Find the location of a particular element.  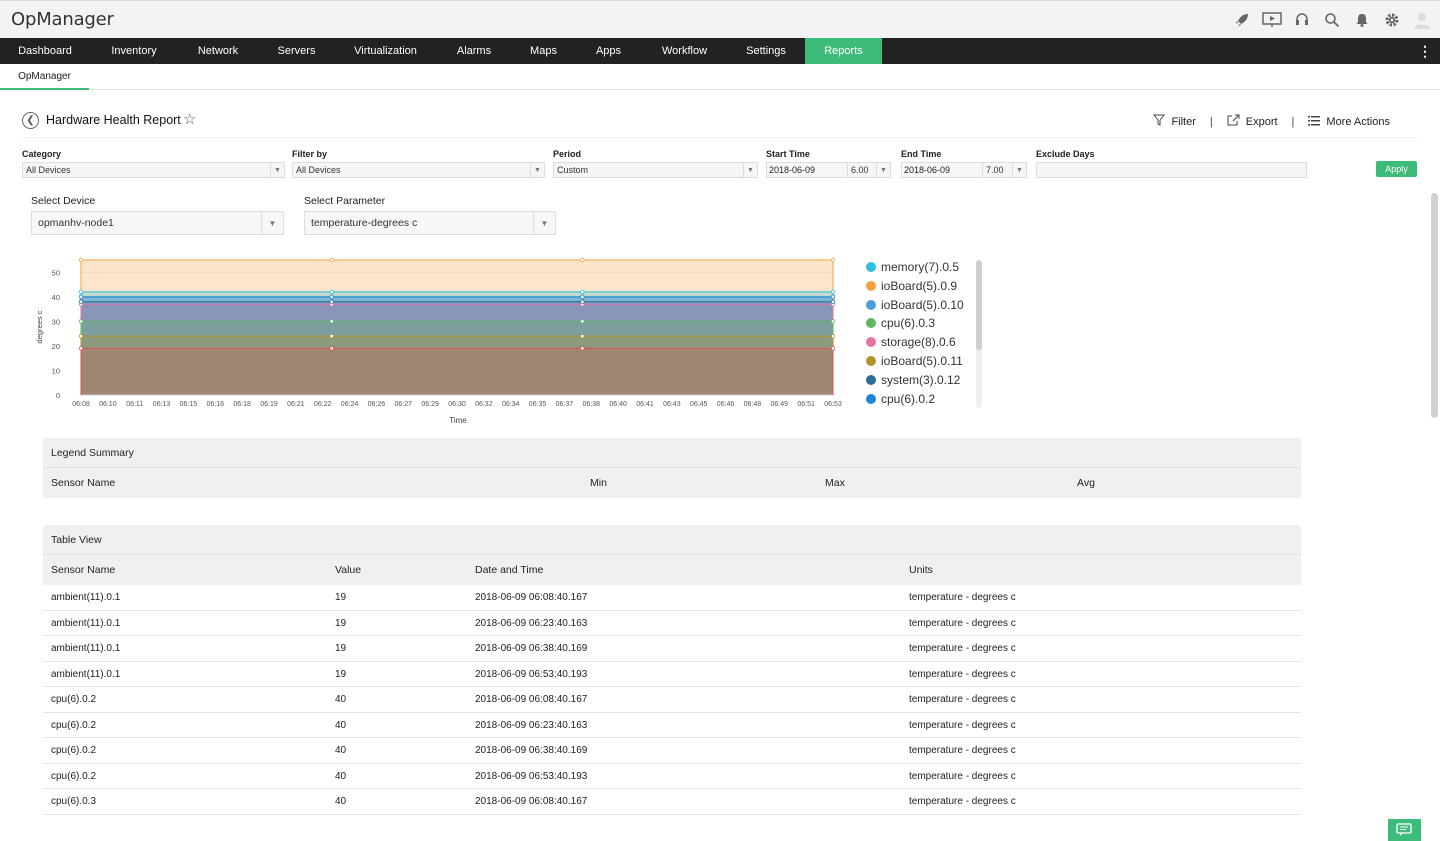

select-parameter-label: Select Parameter is located at coordinates (345, 201).